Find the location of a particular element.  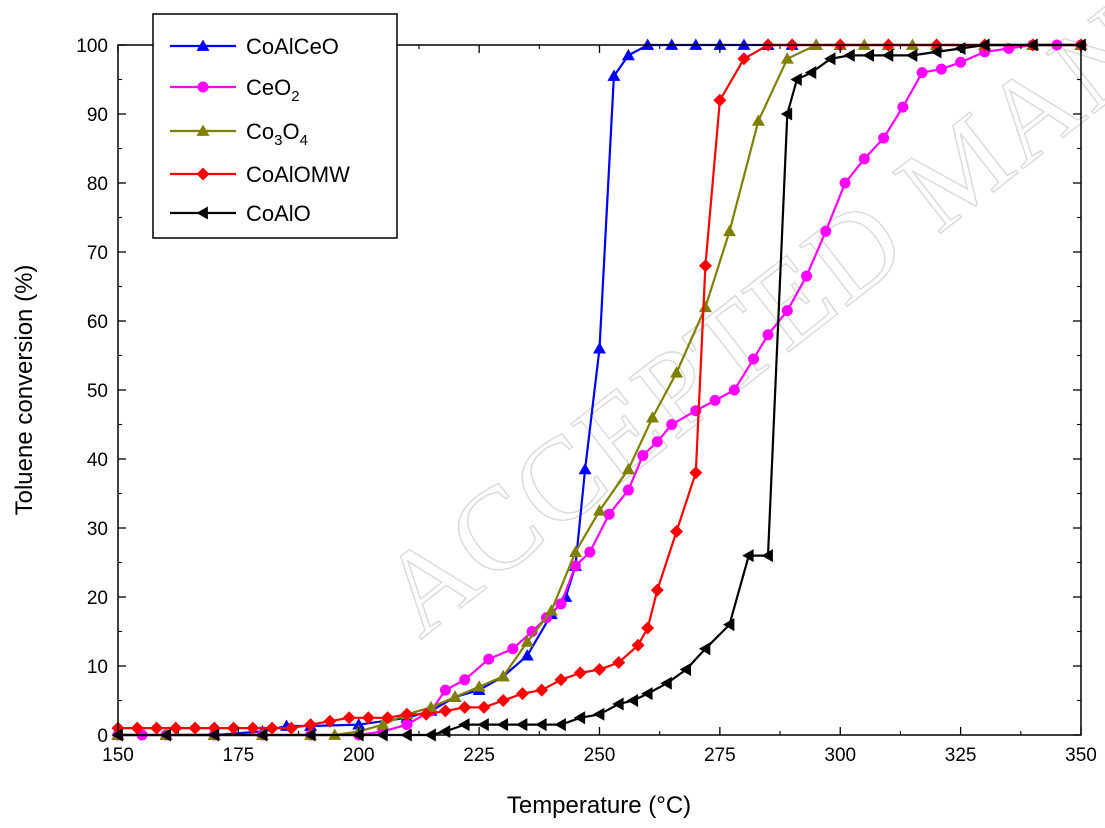

legend-label: CeO2 is located at coordinates (273, 90).